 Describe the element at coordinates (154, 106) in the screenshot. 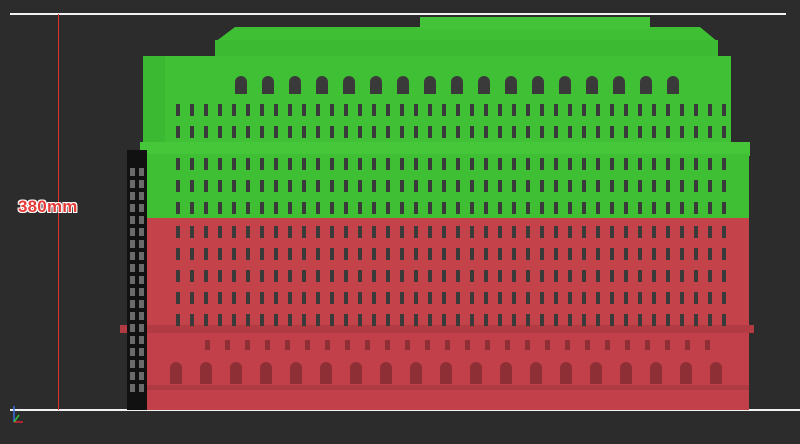

I see `left-wing` at that location.